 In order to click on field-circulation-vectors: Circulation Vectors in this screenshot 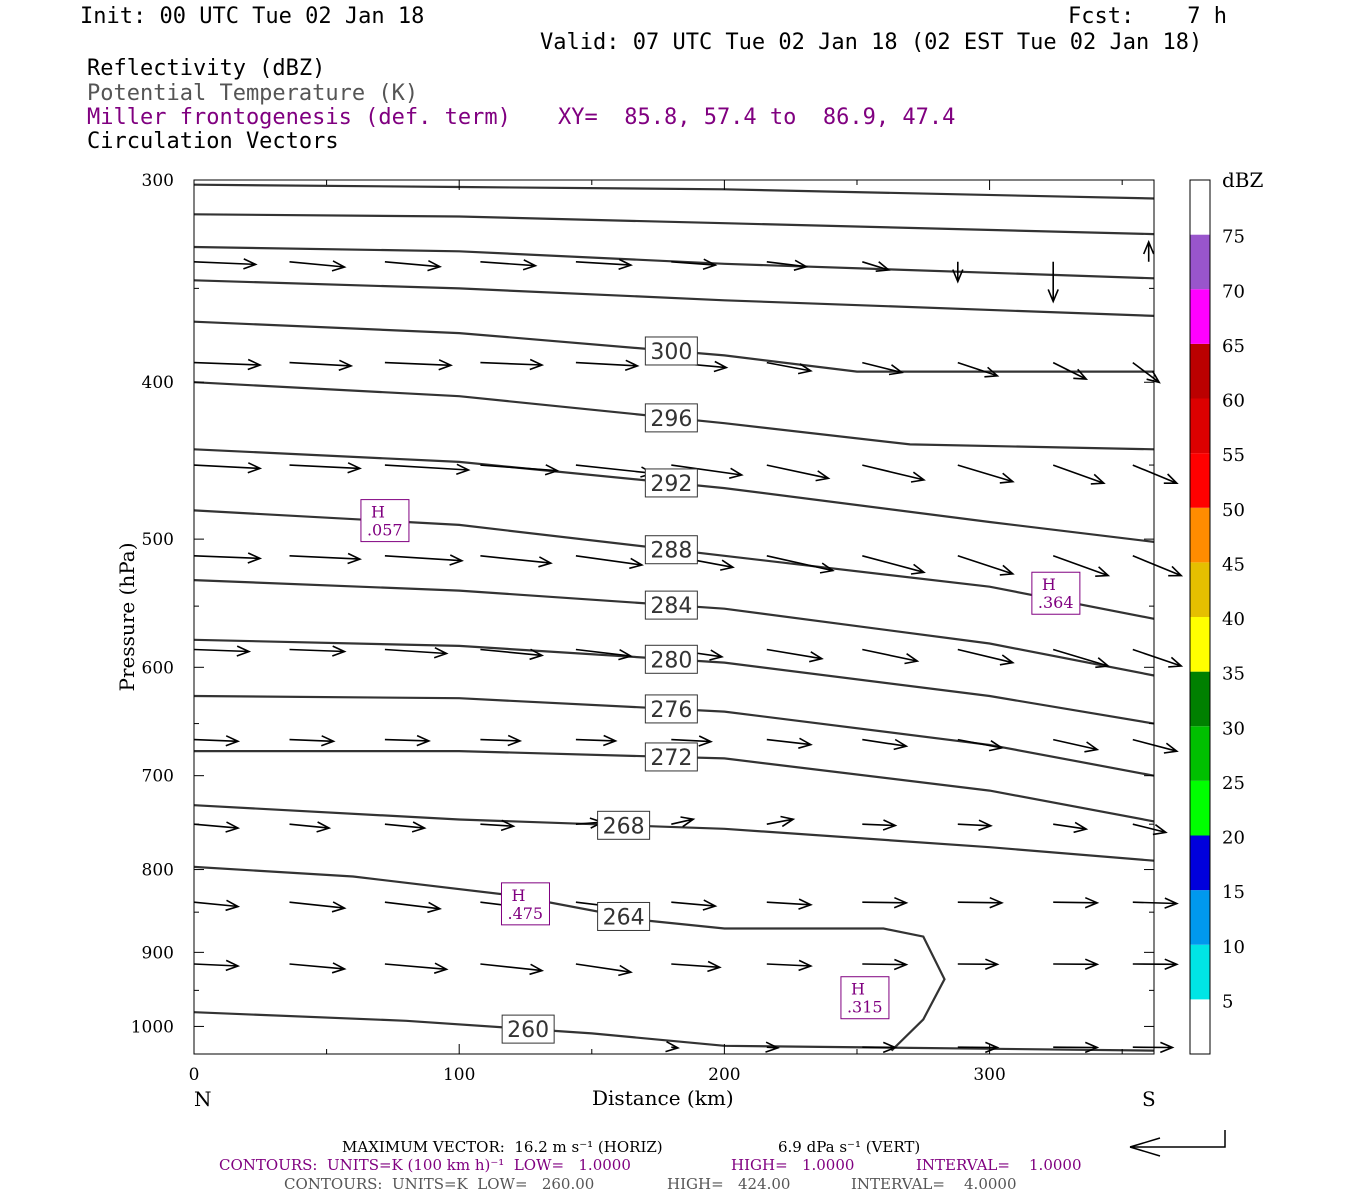, I will do `click(213, 141)`.